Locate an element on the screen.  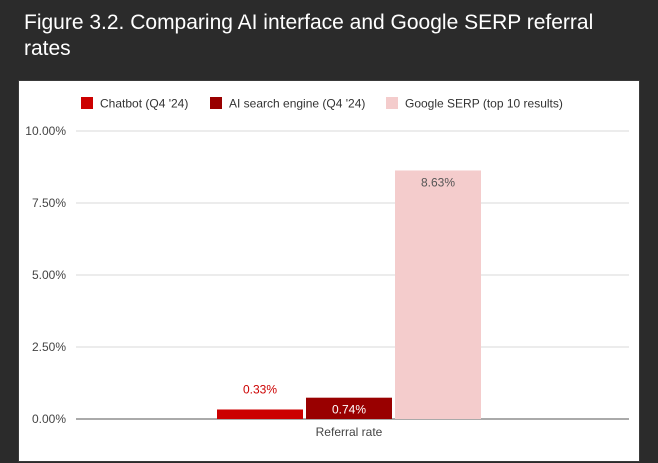
legend-label-3: Google SERP (top 10 results) is located at coordinates (484, 104).